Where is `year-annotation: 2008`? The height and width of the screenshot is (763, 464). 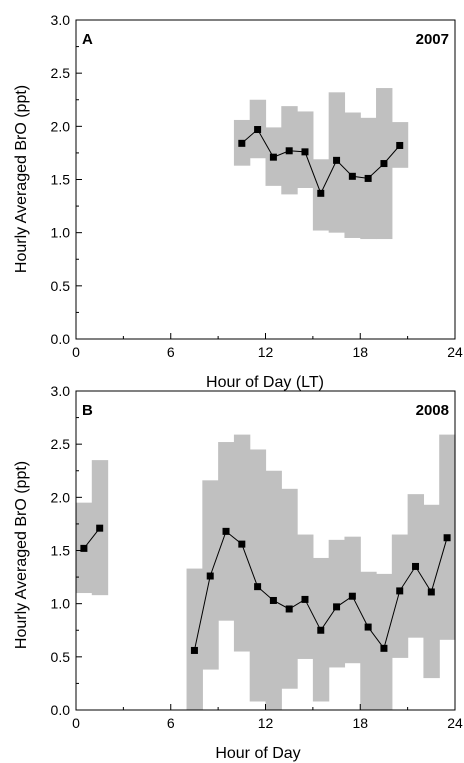 year-annotation: 2008 is located at coordinates (432, 410).